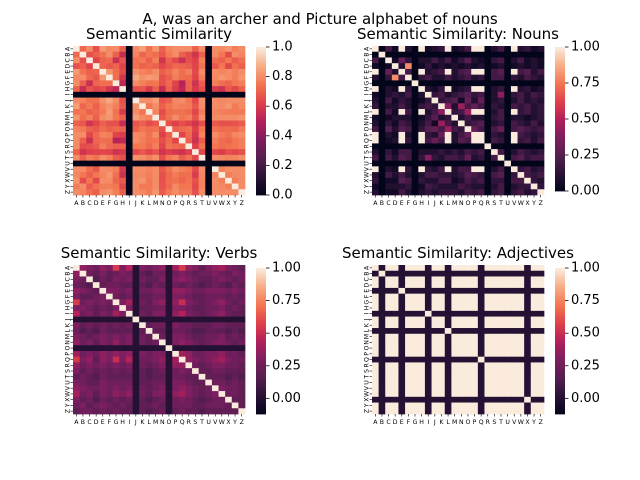 The image size is (640, 480). Describe the element at coordinates (68, 359) in the screenshot. I see `y-tick-label: Q` at that location.